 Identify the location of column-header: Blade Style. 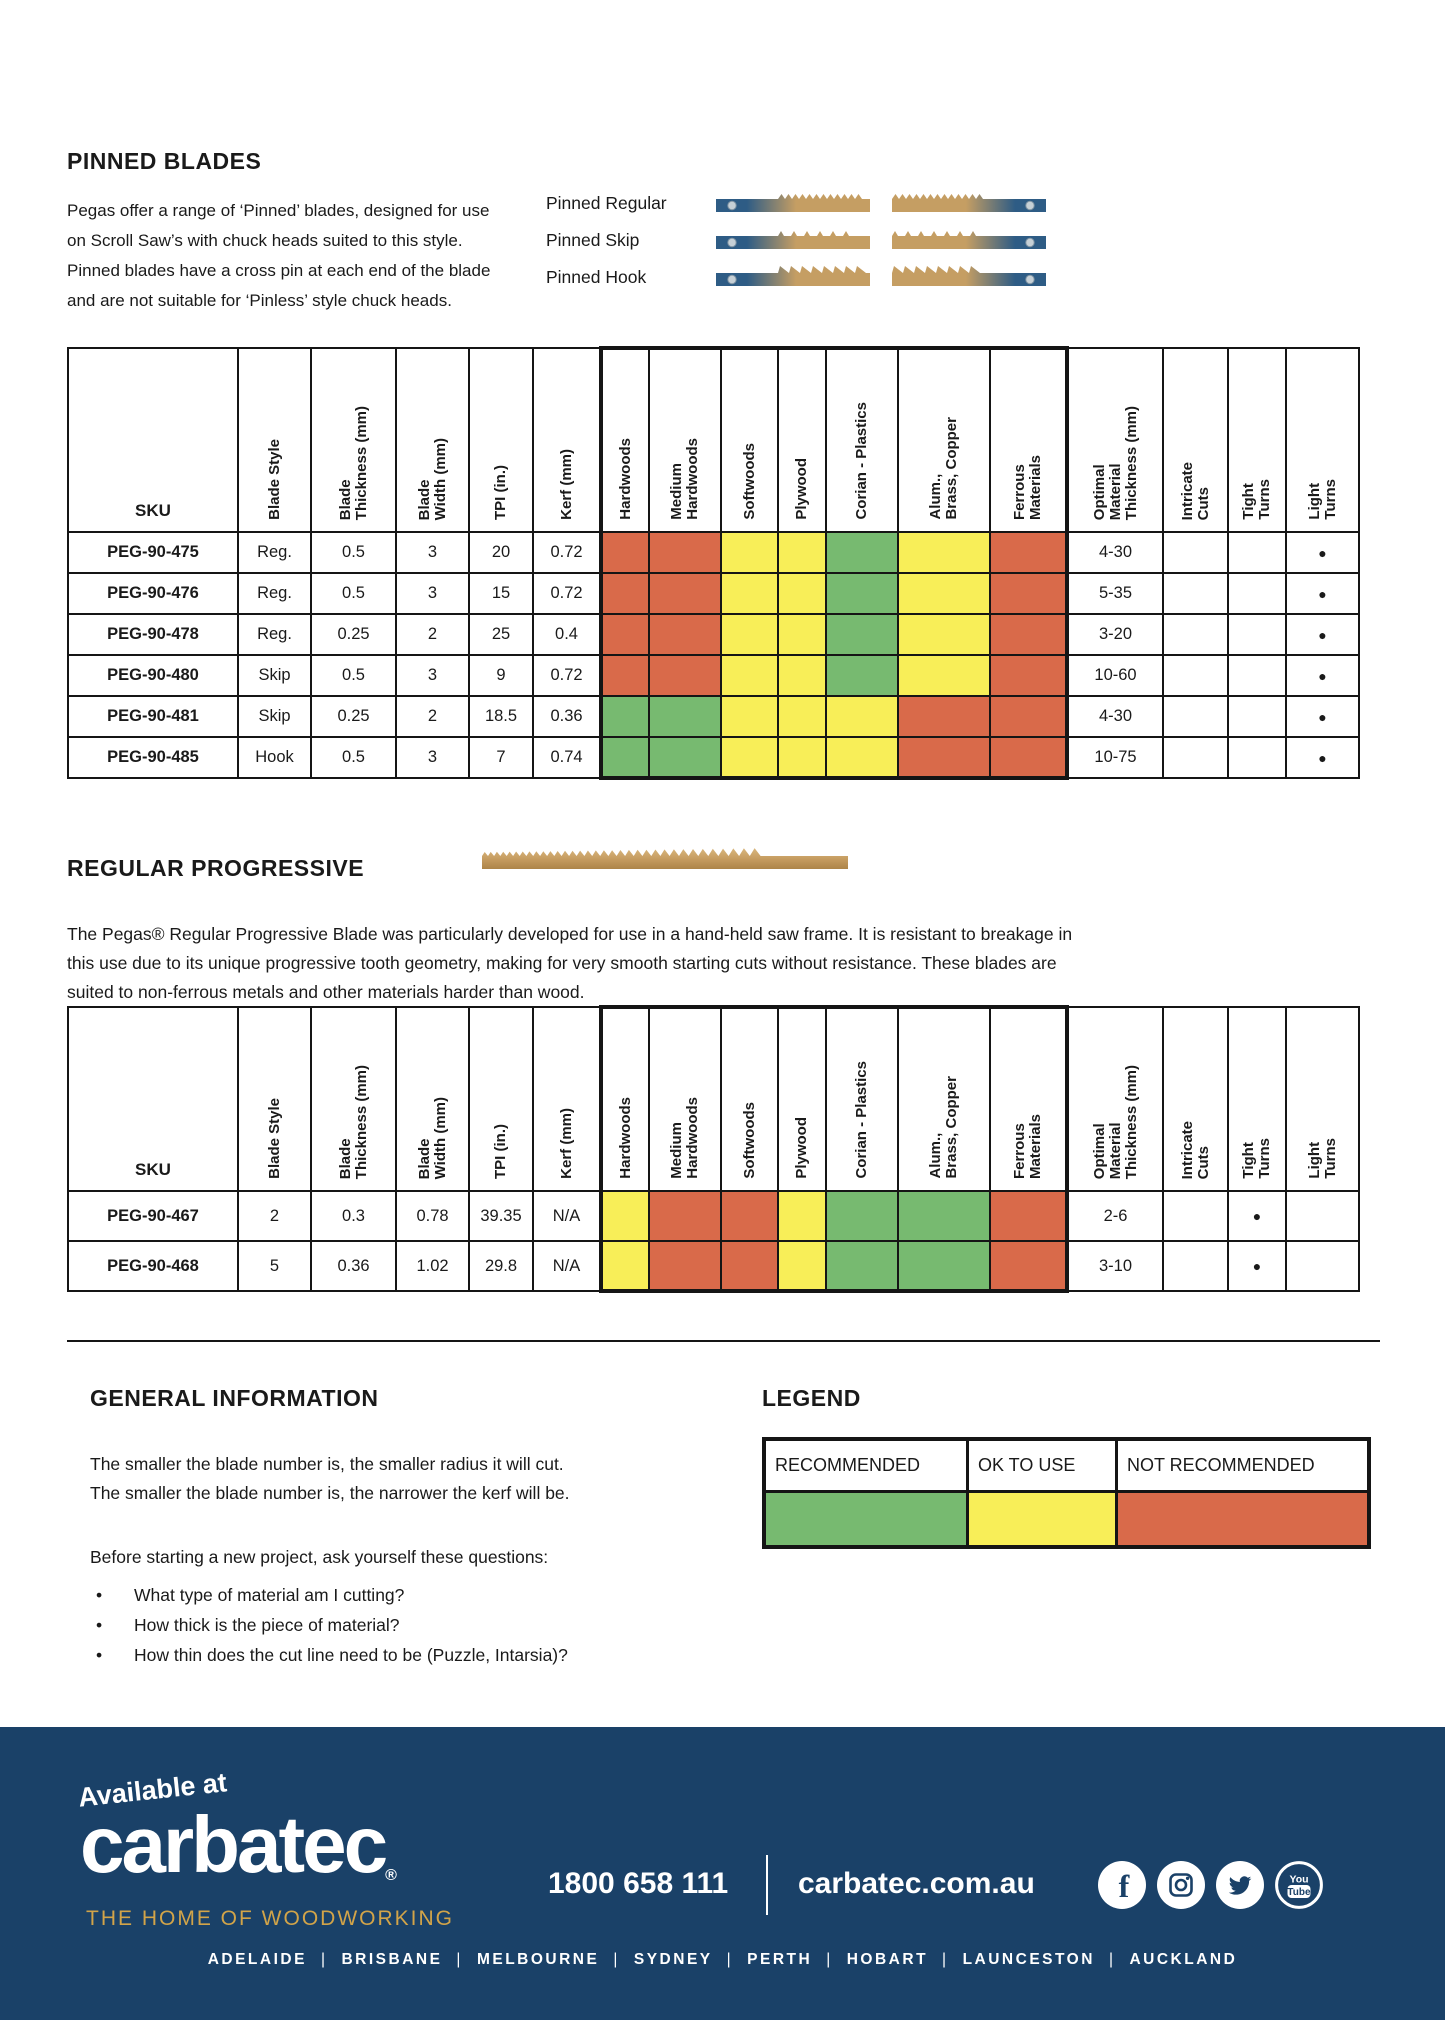
(274, 440).